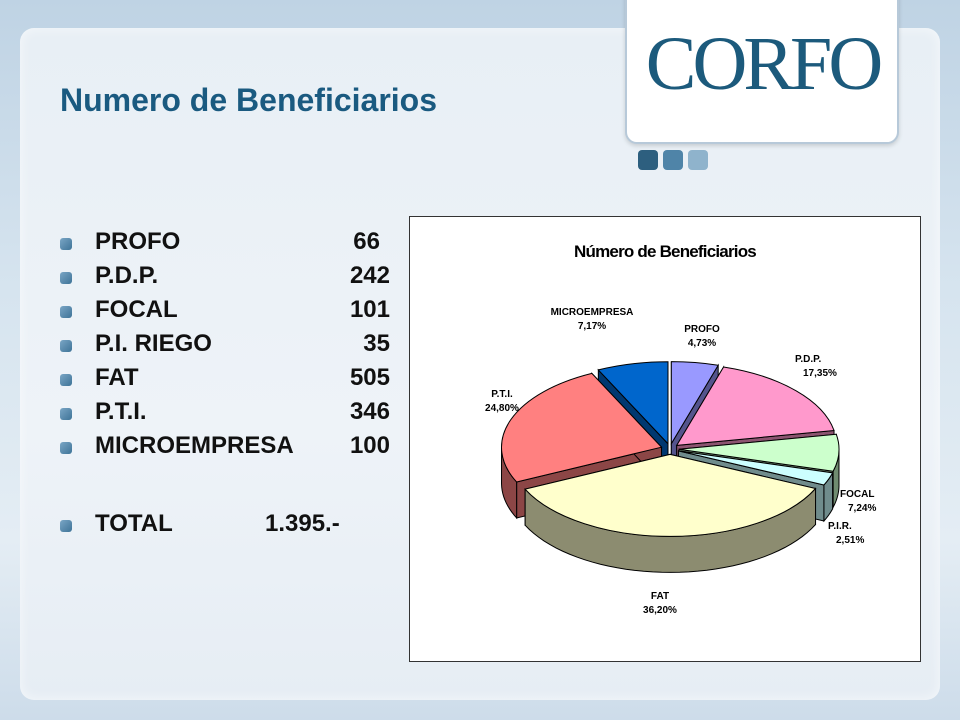  I want to click on slice-name-label: P.I.R., so click(840, 526).